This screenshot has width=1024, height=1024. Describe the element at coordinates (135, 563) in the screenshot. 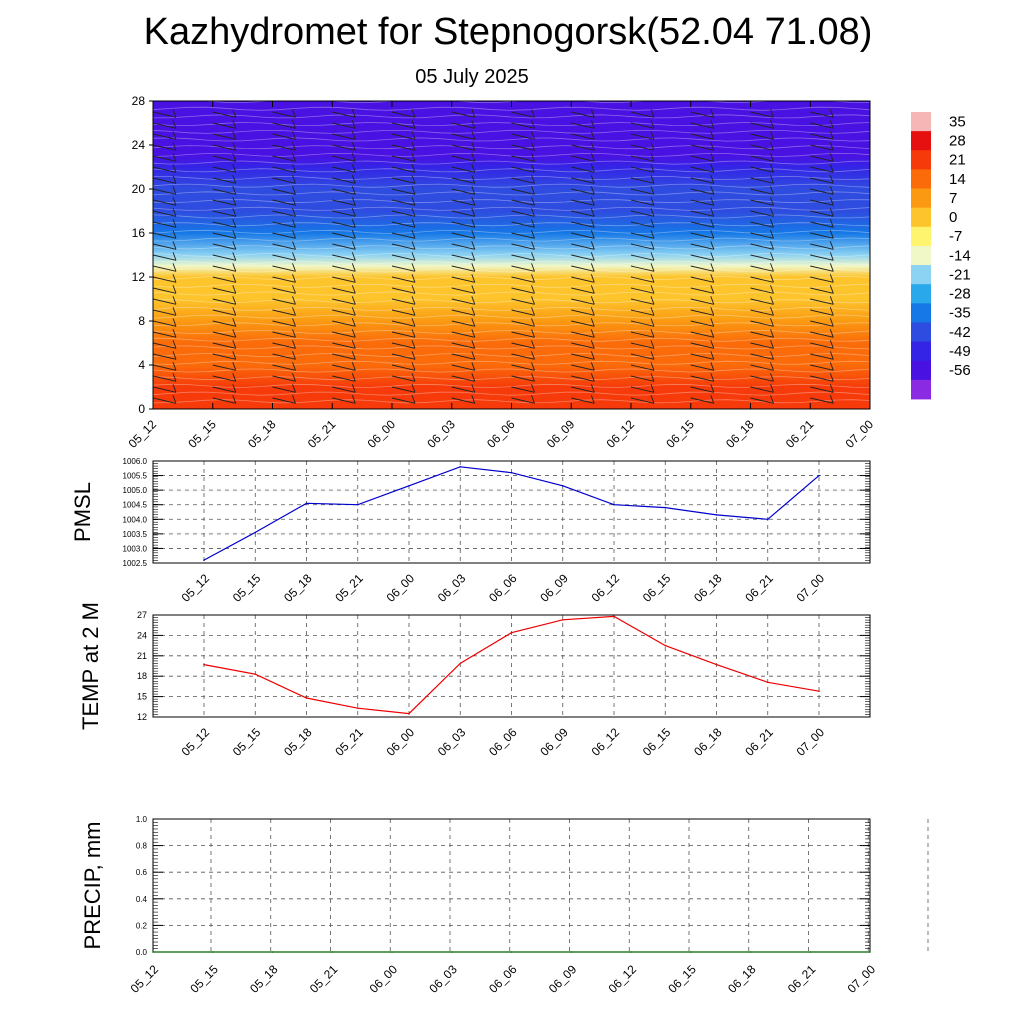

I see `y-tick-label: 1002.5` at that location.